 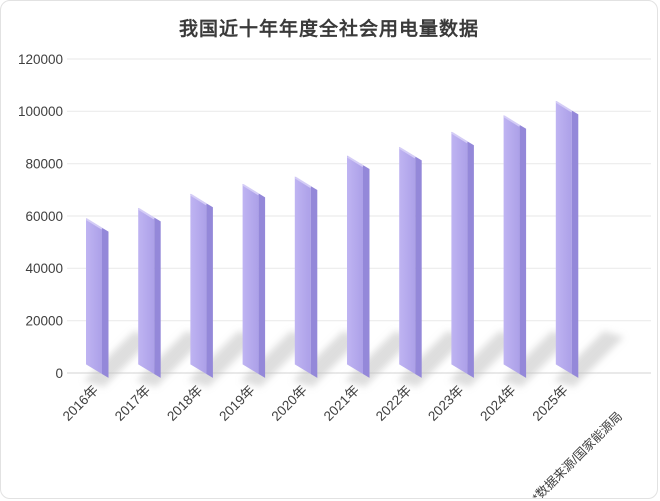 I want to click on x-tick-label-2024年: 2024年, so click(x=497, y=403).